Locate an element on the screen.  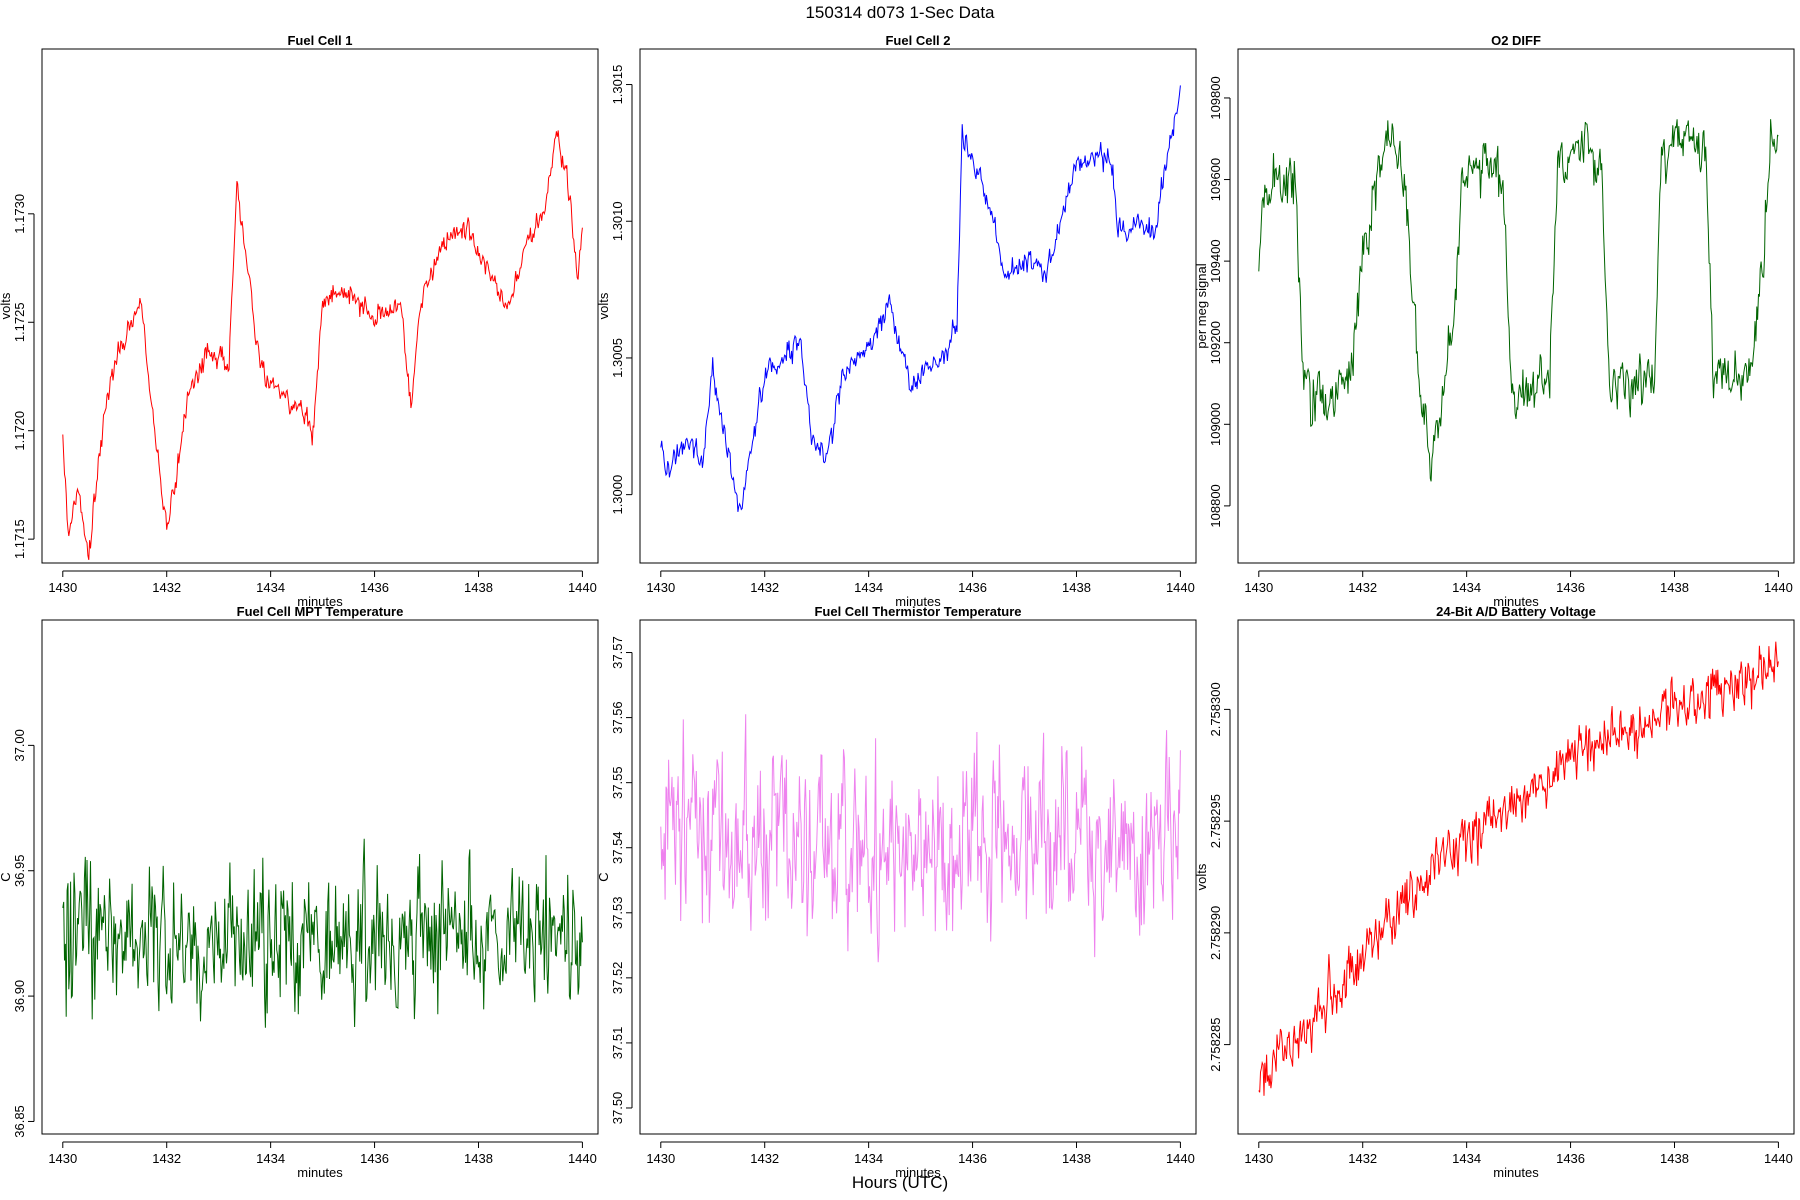
panel-title: Fuel Cell MPT Temperature is located at coordinates (320, 611).